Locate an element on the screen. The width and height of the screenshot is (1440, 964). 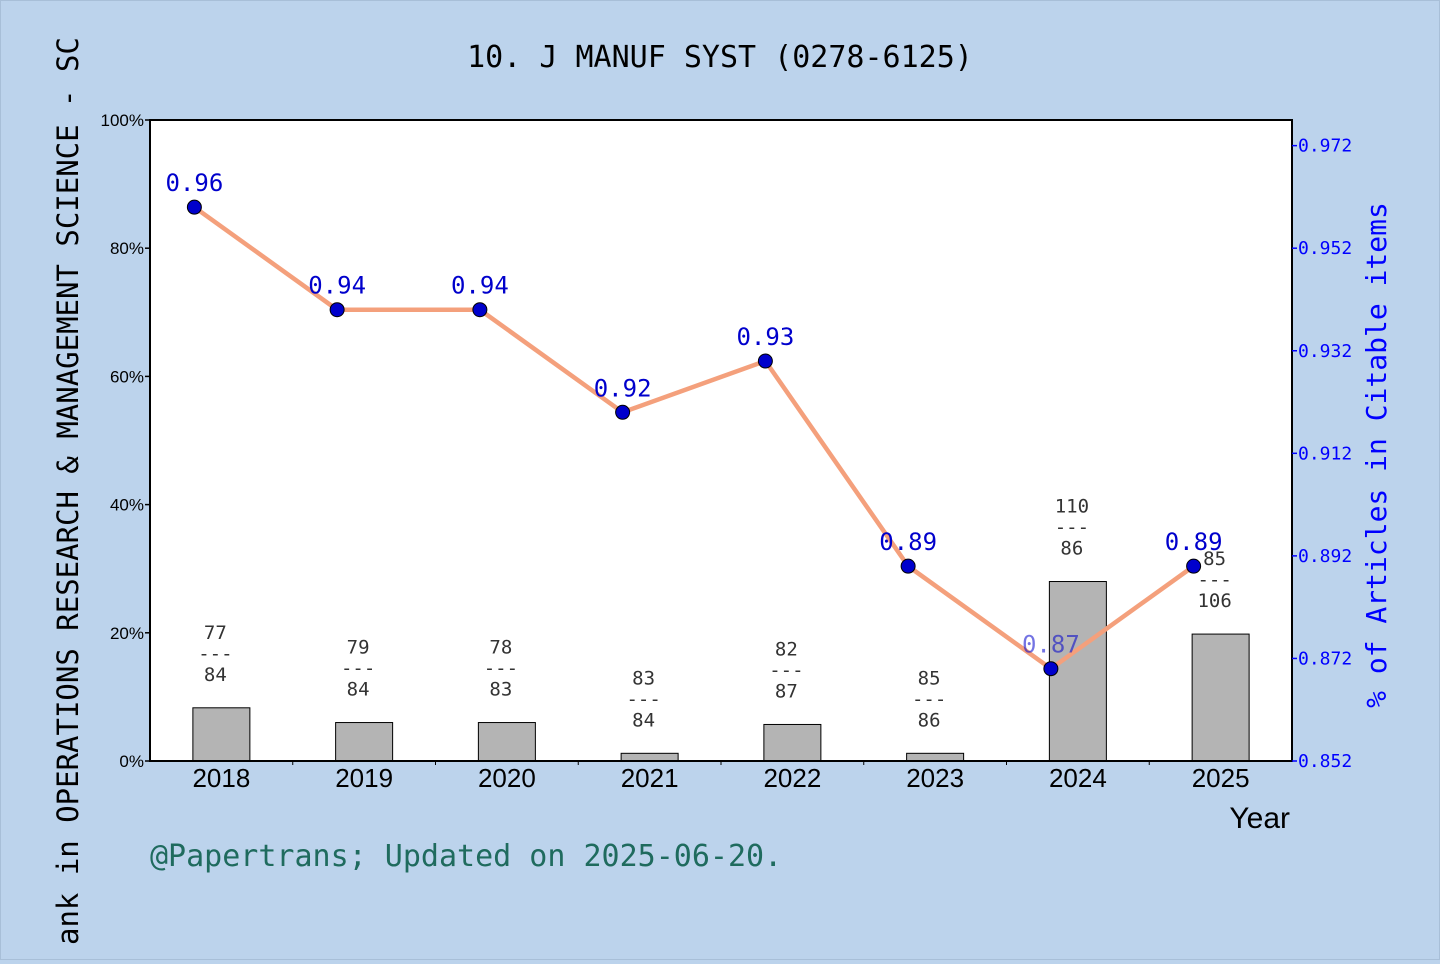
bar-2023 is located at coordinates (935, 757).